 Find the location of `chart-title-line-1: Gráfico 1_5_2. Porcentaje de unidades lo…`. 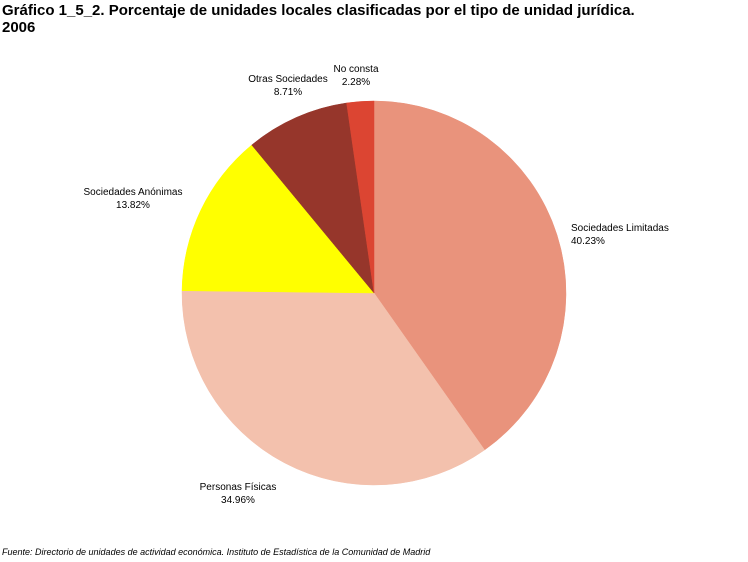

chart-title-line-1: Gráfico 1_5_2. Porcentaje de unidades lo… is located at coordinates (318, 10).